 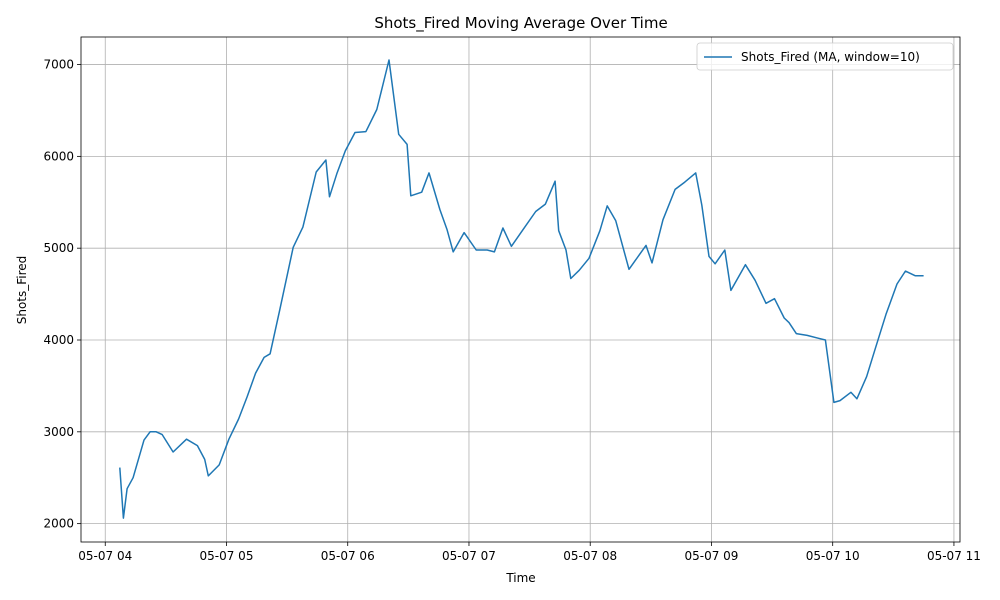 What do you see at coordinates (520, 23) in the screenshot?
I see `chart-title: Shots_Fired Moving Average Over Time` at bounding box center [520, 23].